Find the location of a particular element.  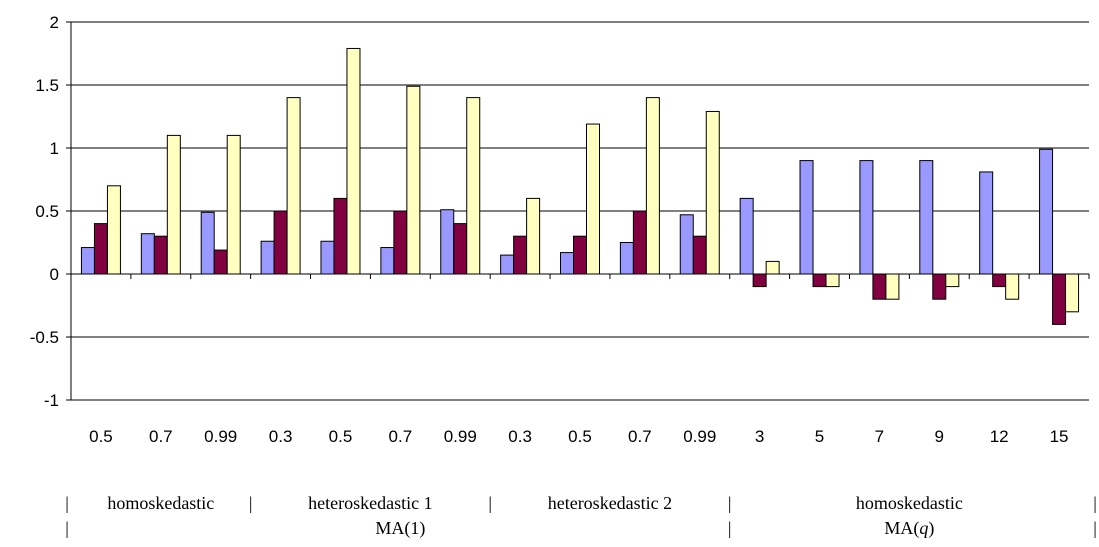

x-tick-label: 9 is located at coordinates (939, 436).